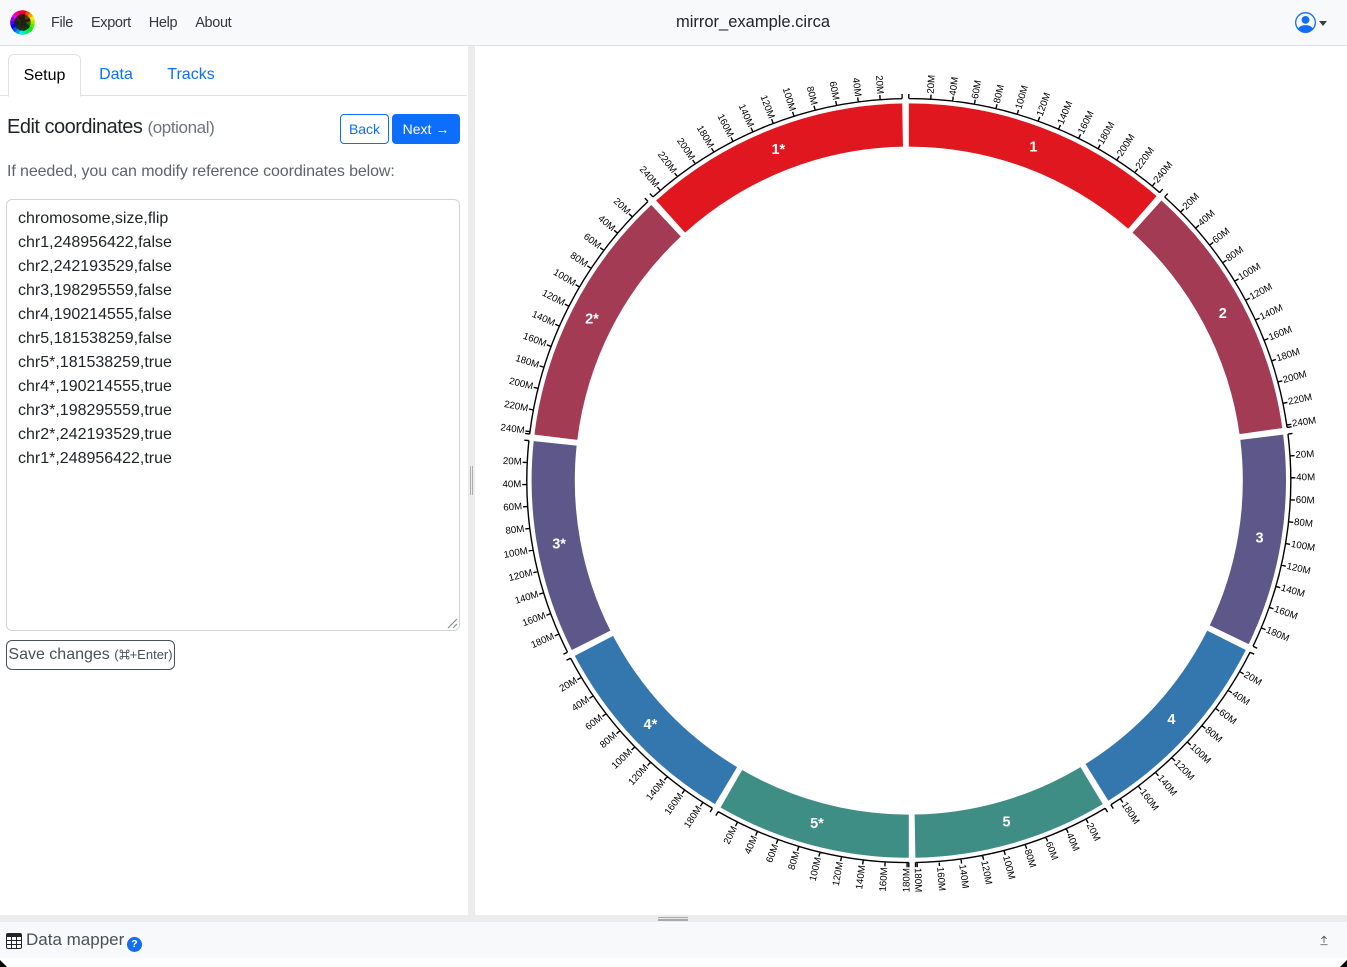 The height and width of the screenshot is (967, 1347). I want to click on svg-text: 5*, so click(817, 824).